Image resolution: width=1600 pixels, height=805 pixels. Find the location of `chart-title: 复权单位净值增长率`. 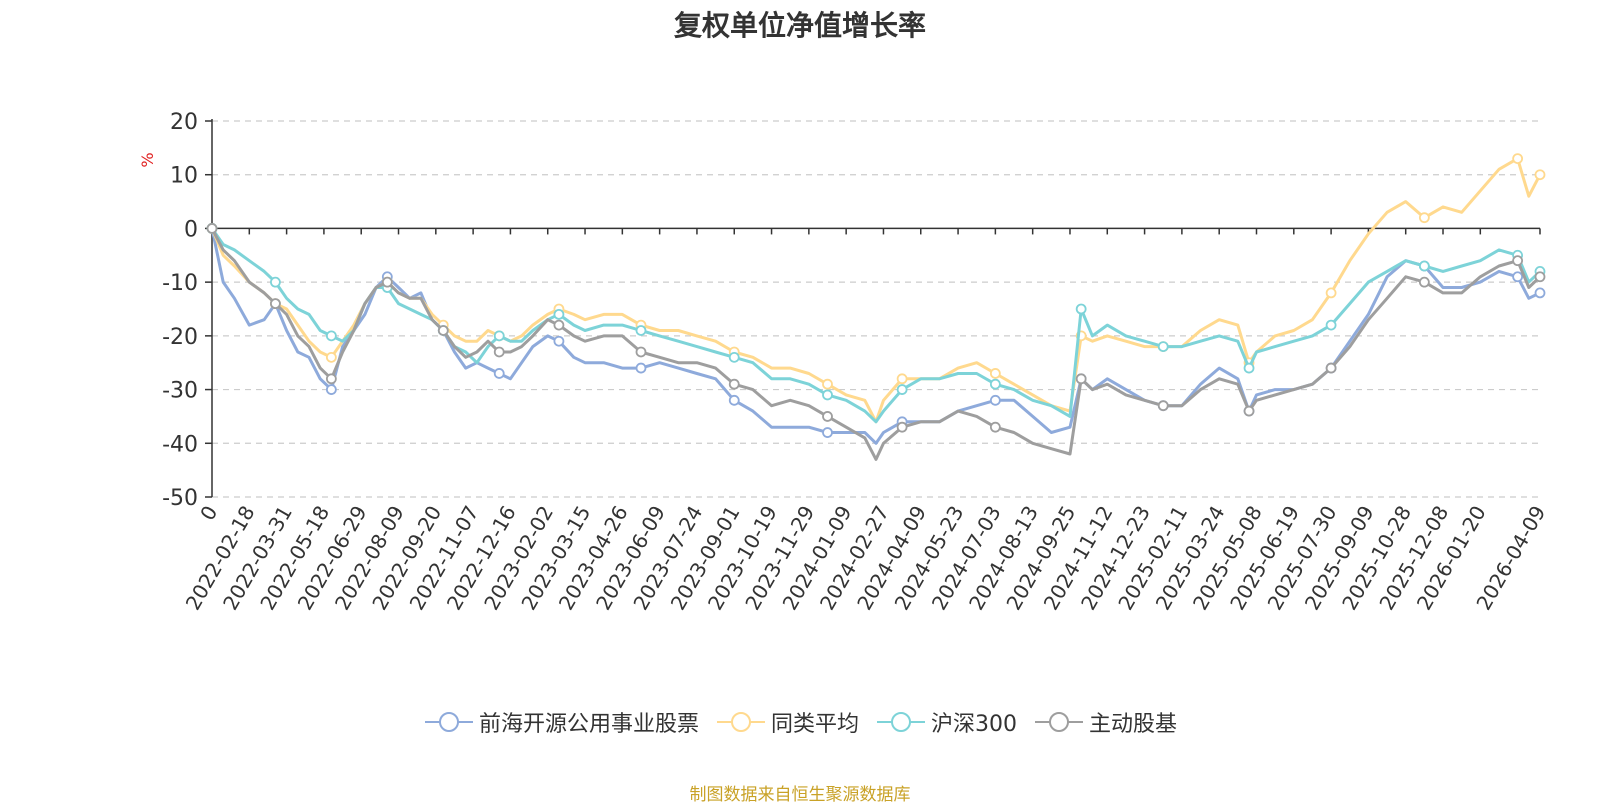

chart-title: 复权单位净值增长率 is located at coordinates (799, 25).